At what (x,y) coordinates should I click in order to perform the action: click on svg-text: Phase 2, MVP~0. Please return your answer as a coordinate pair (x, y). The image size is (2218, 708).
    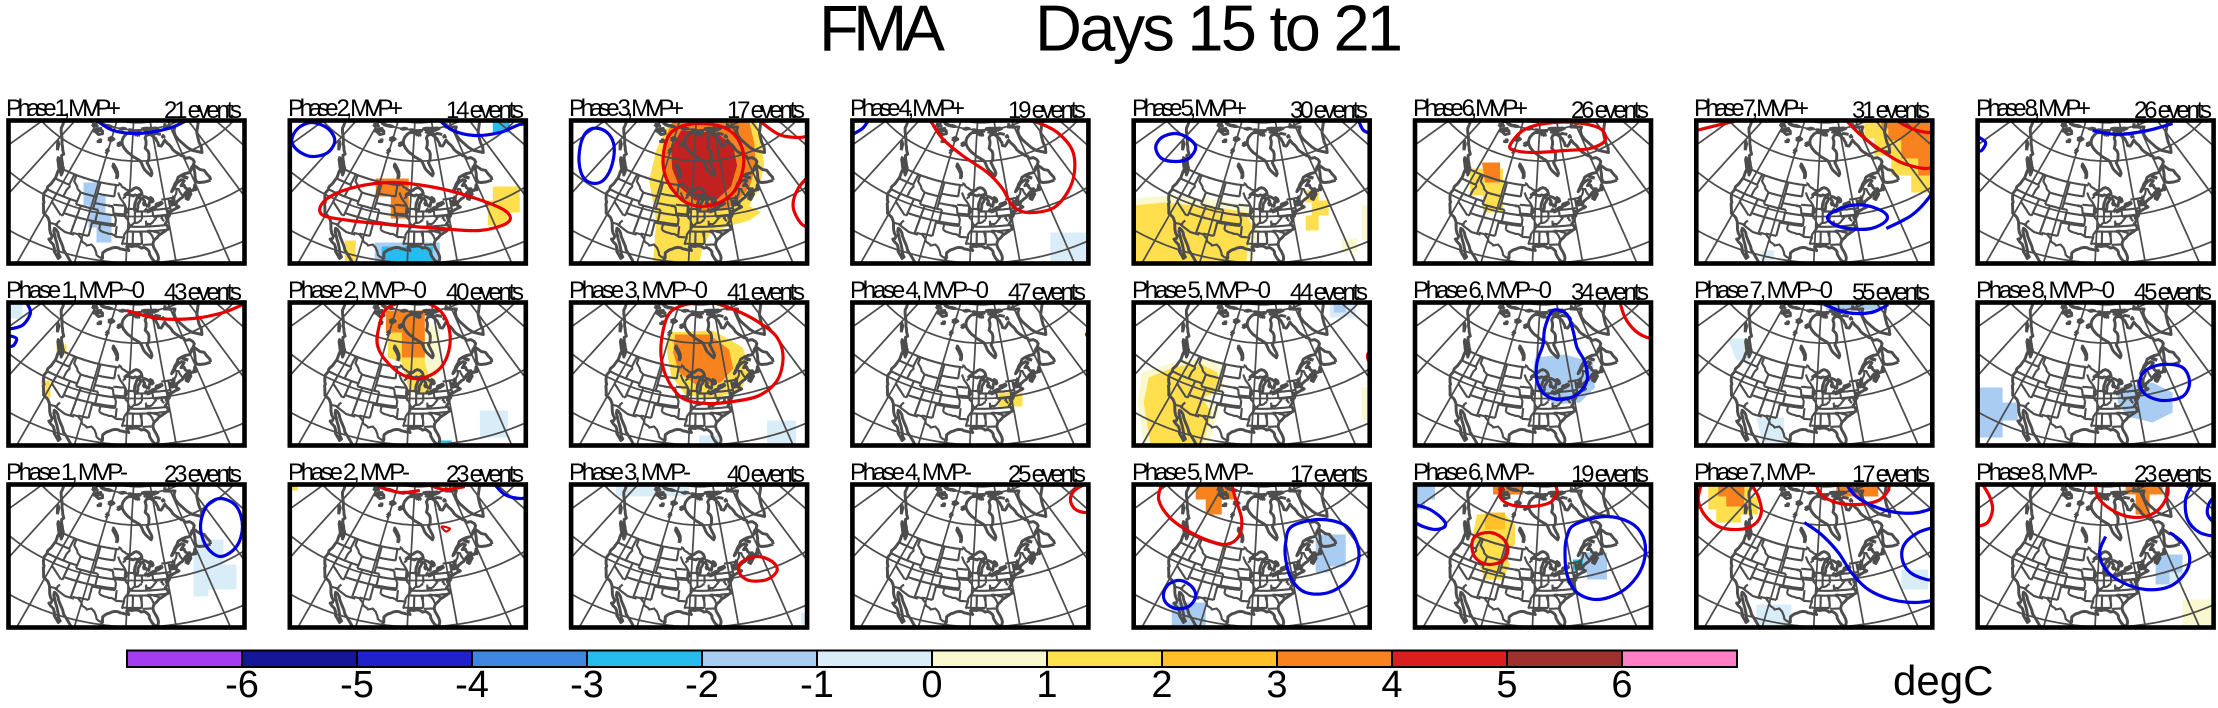
    Looking at the image, I should click on (357, 290).